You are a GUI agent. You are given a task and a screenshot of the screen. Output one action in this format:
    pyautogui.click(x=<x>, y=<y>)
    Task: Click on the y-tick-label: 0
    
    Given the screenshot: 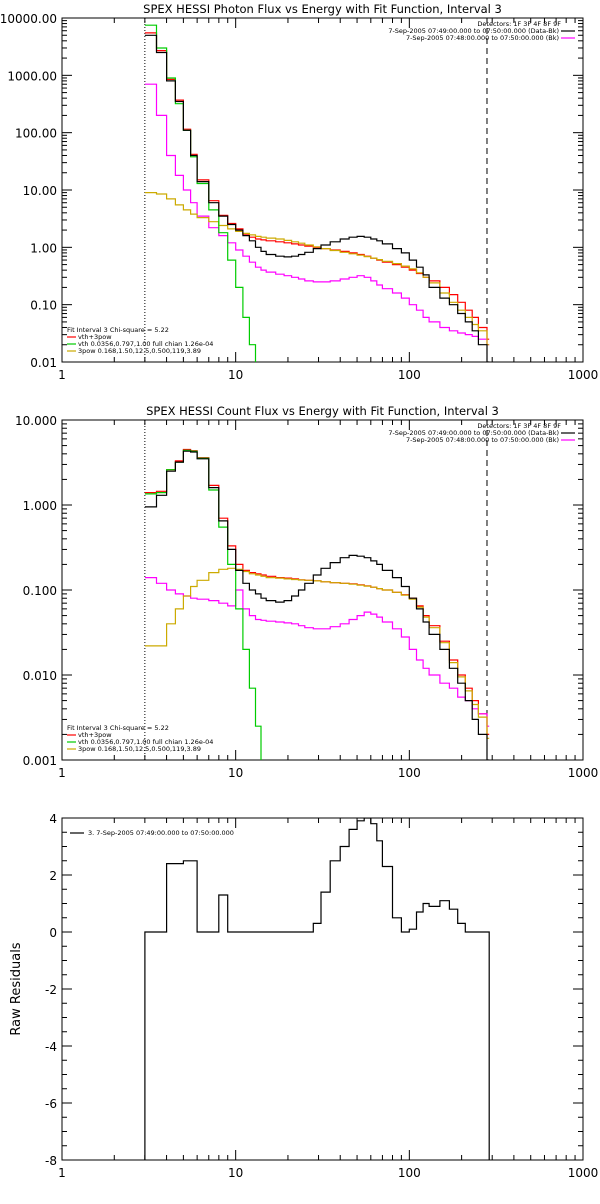 What is the action you would take?
    pyautogui.click(x=53, y=933)
    